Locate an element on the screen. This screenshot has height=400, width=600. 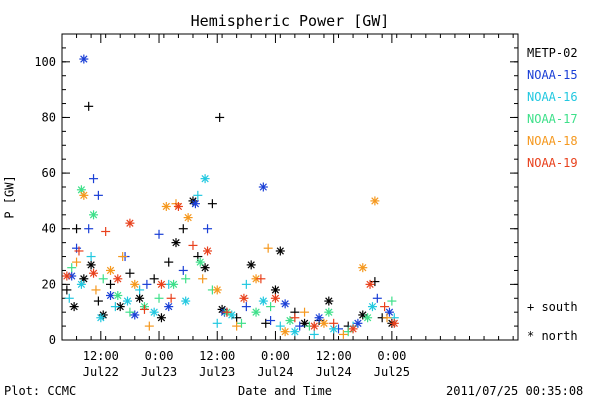
x-axis-label: Date and Time is located at coordinates (285, 391).